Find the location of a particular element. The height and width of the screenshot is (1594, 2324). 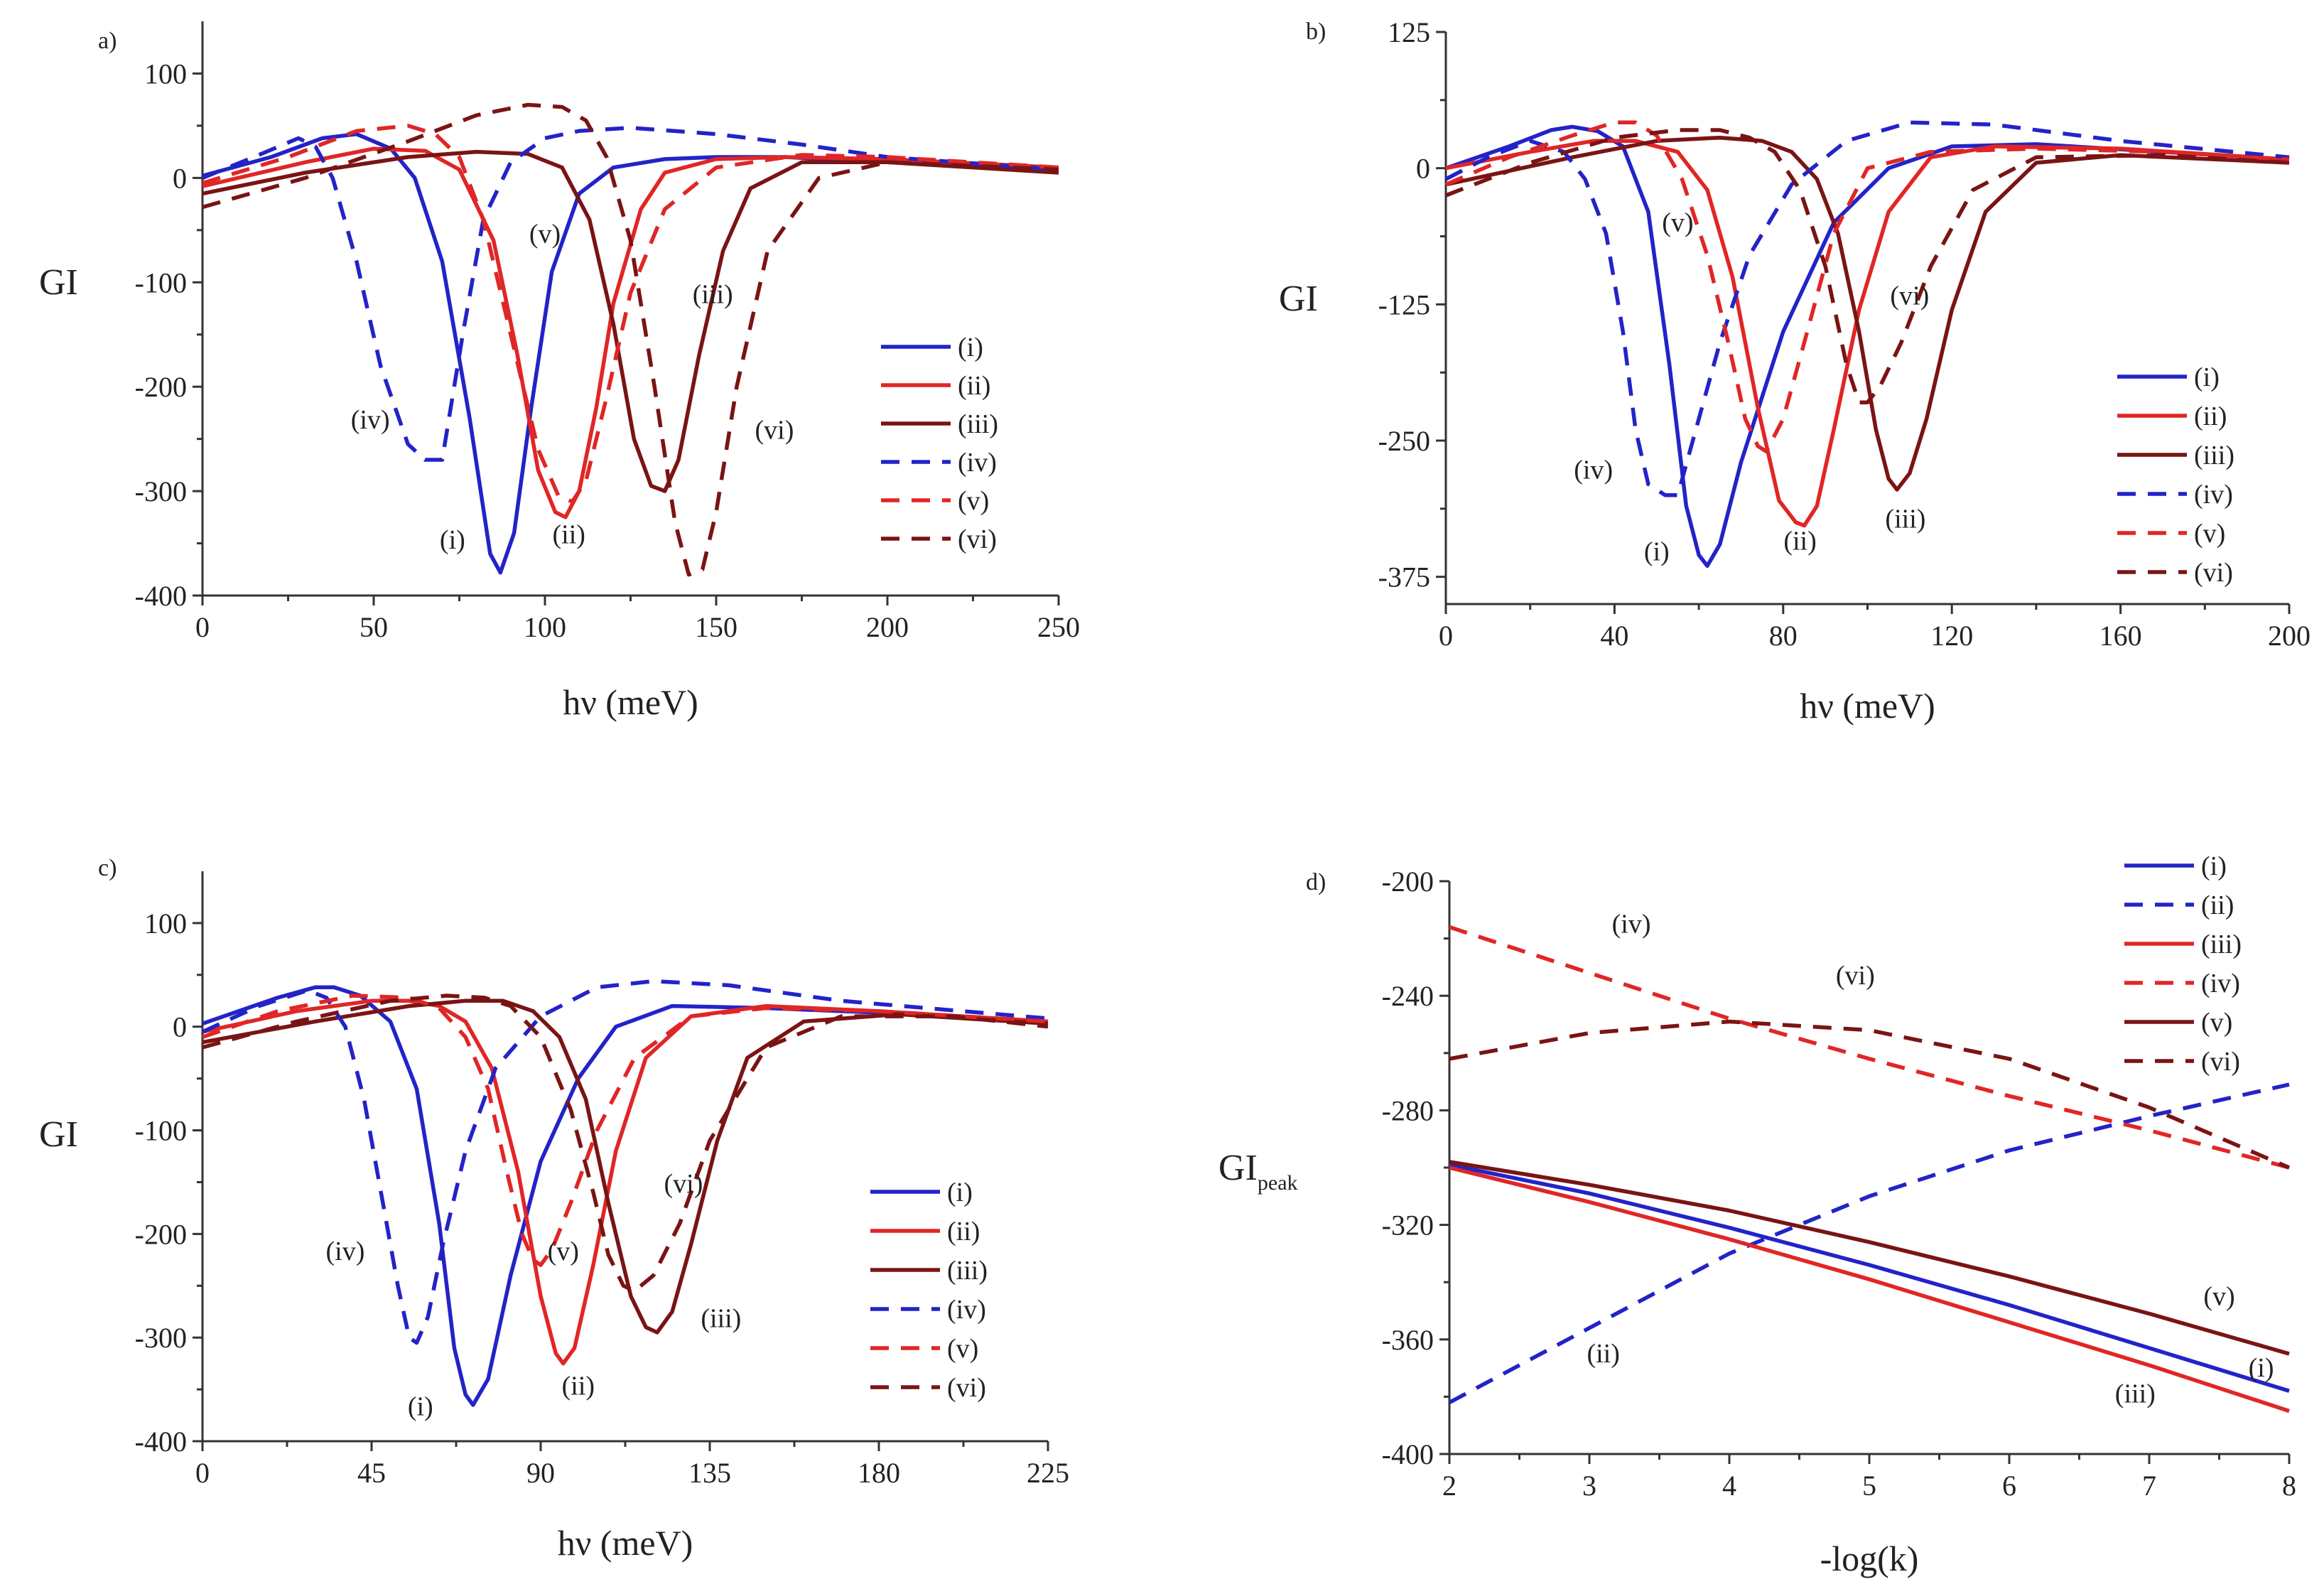

legend-label: (ii) is located at coordinates (974, 386).